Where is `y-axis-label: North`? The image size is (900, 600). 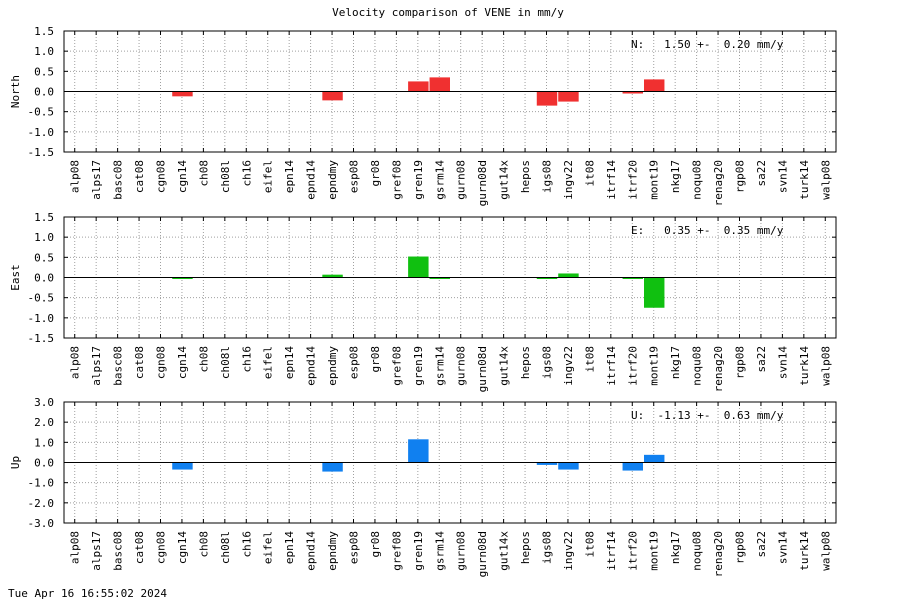
y-axis-label: North is located at coordinates (15, 91).